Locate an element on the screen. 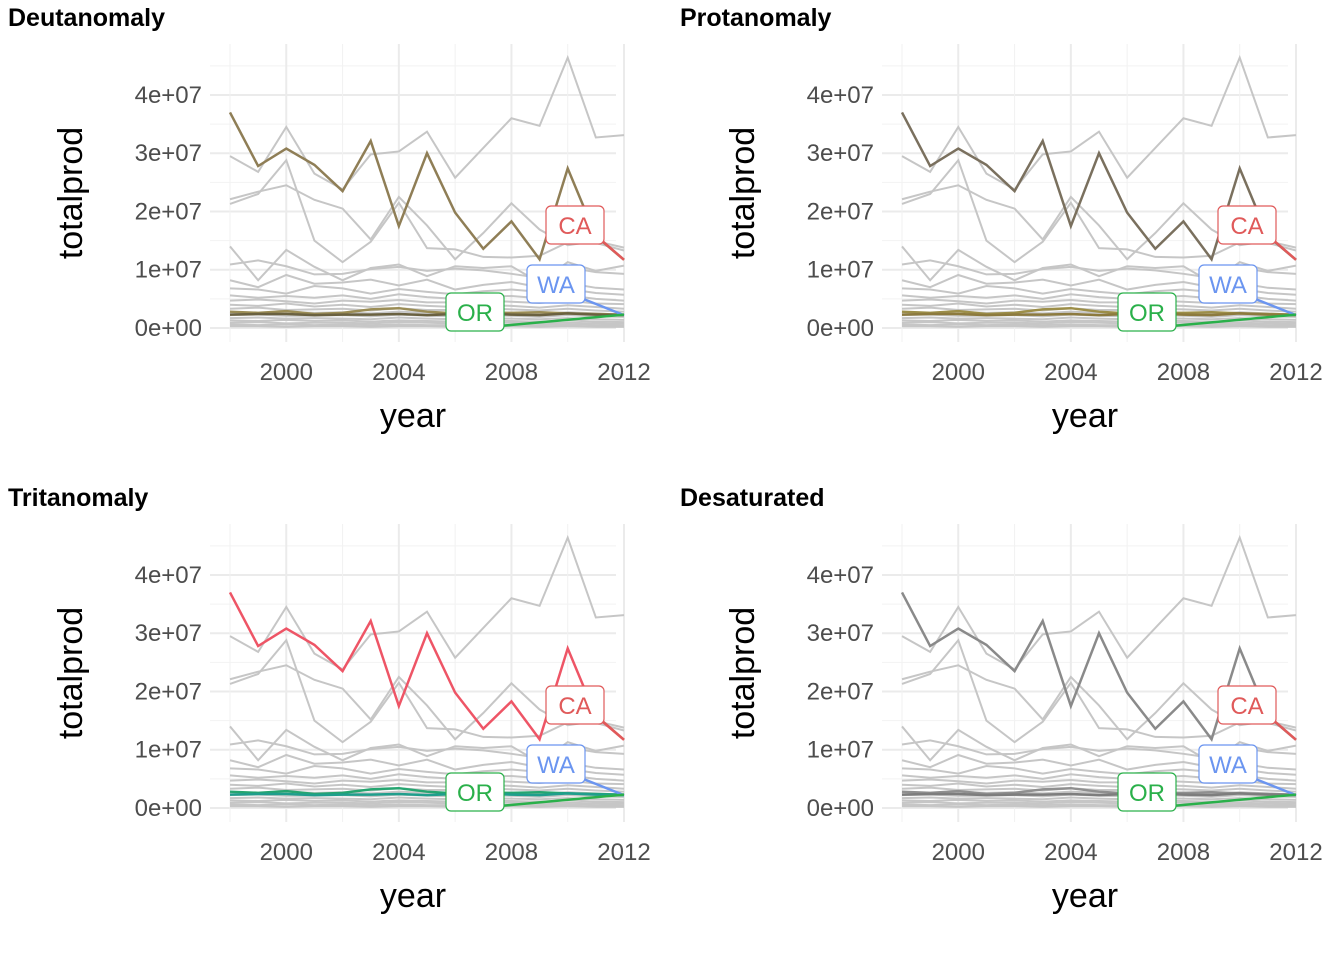 The width and height of the screenshot is (1344, 960). panel-title: Deutanomaly is located at coordinates (86, 18).